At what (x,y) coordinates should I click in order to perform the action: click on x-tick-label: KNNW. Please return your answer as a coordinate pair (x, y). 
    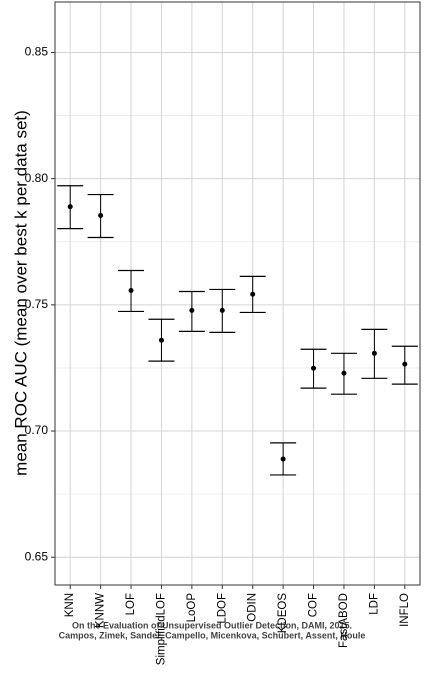
    Looking at the image, I should click on (101, 610).